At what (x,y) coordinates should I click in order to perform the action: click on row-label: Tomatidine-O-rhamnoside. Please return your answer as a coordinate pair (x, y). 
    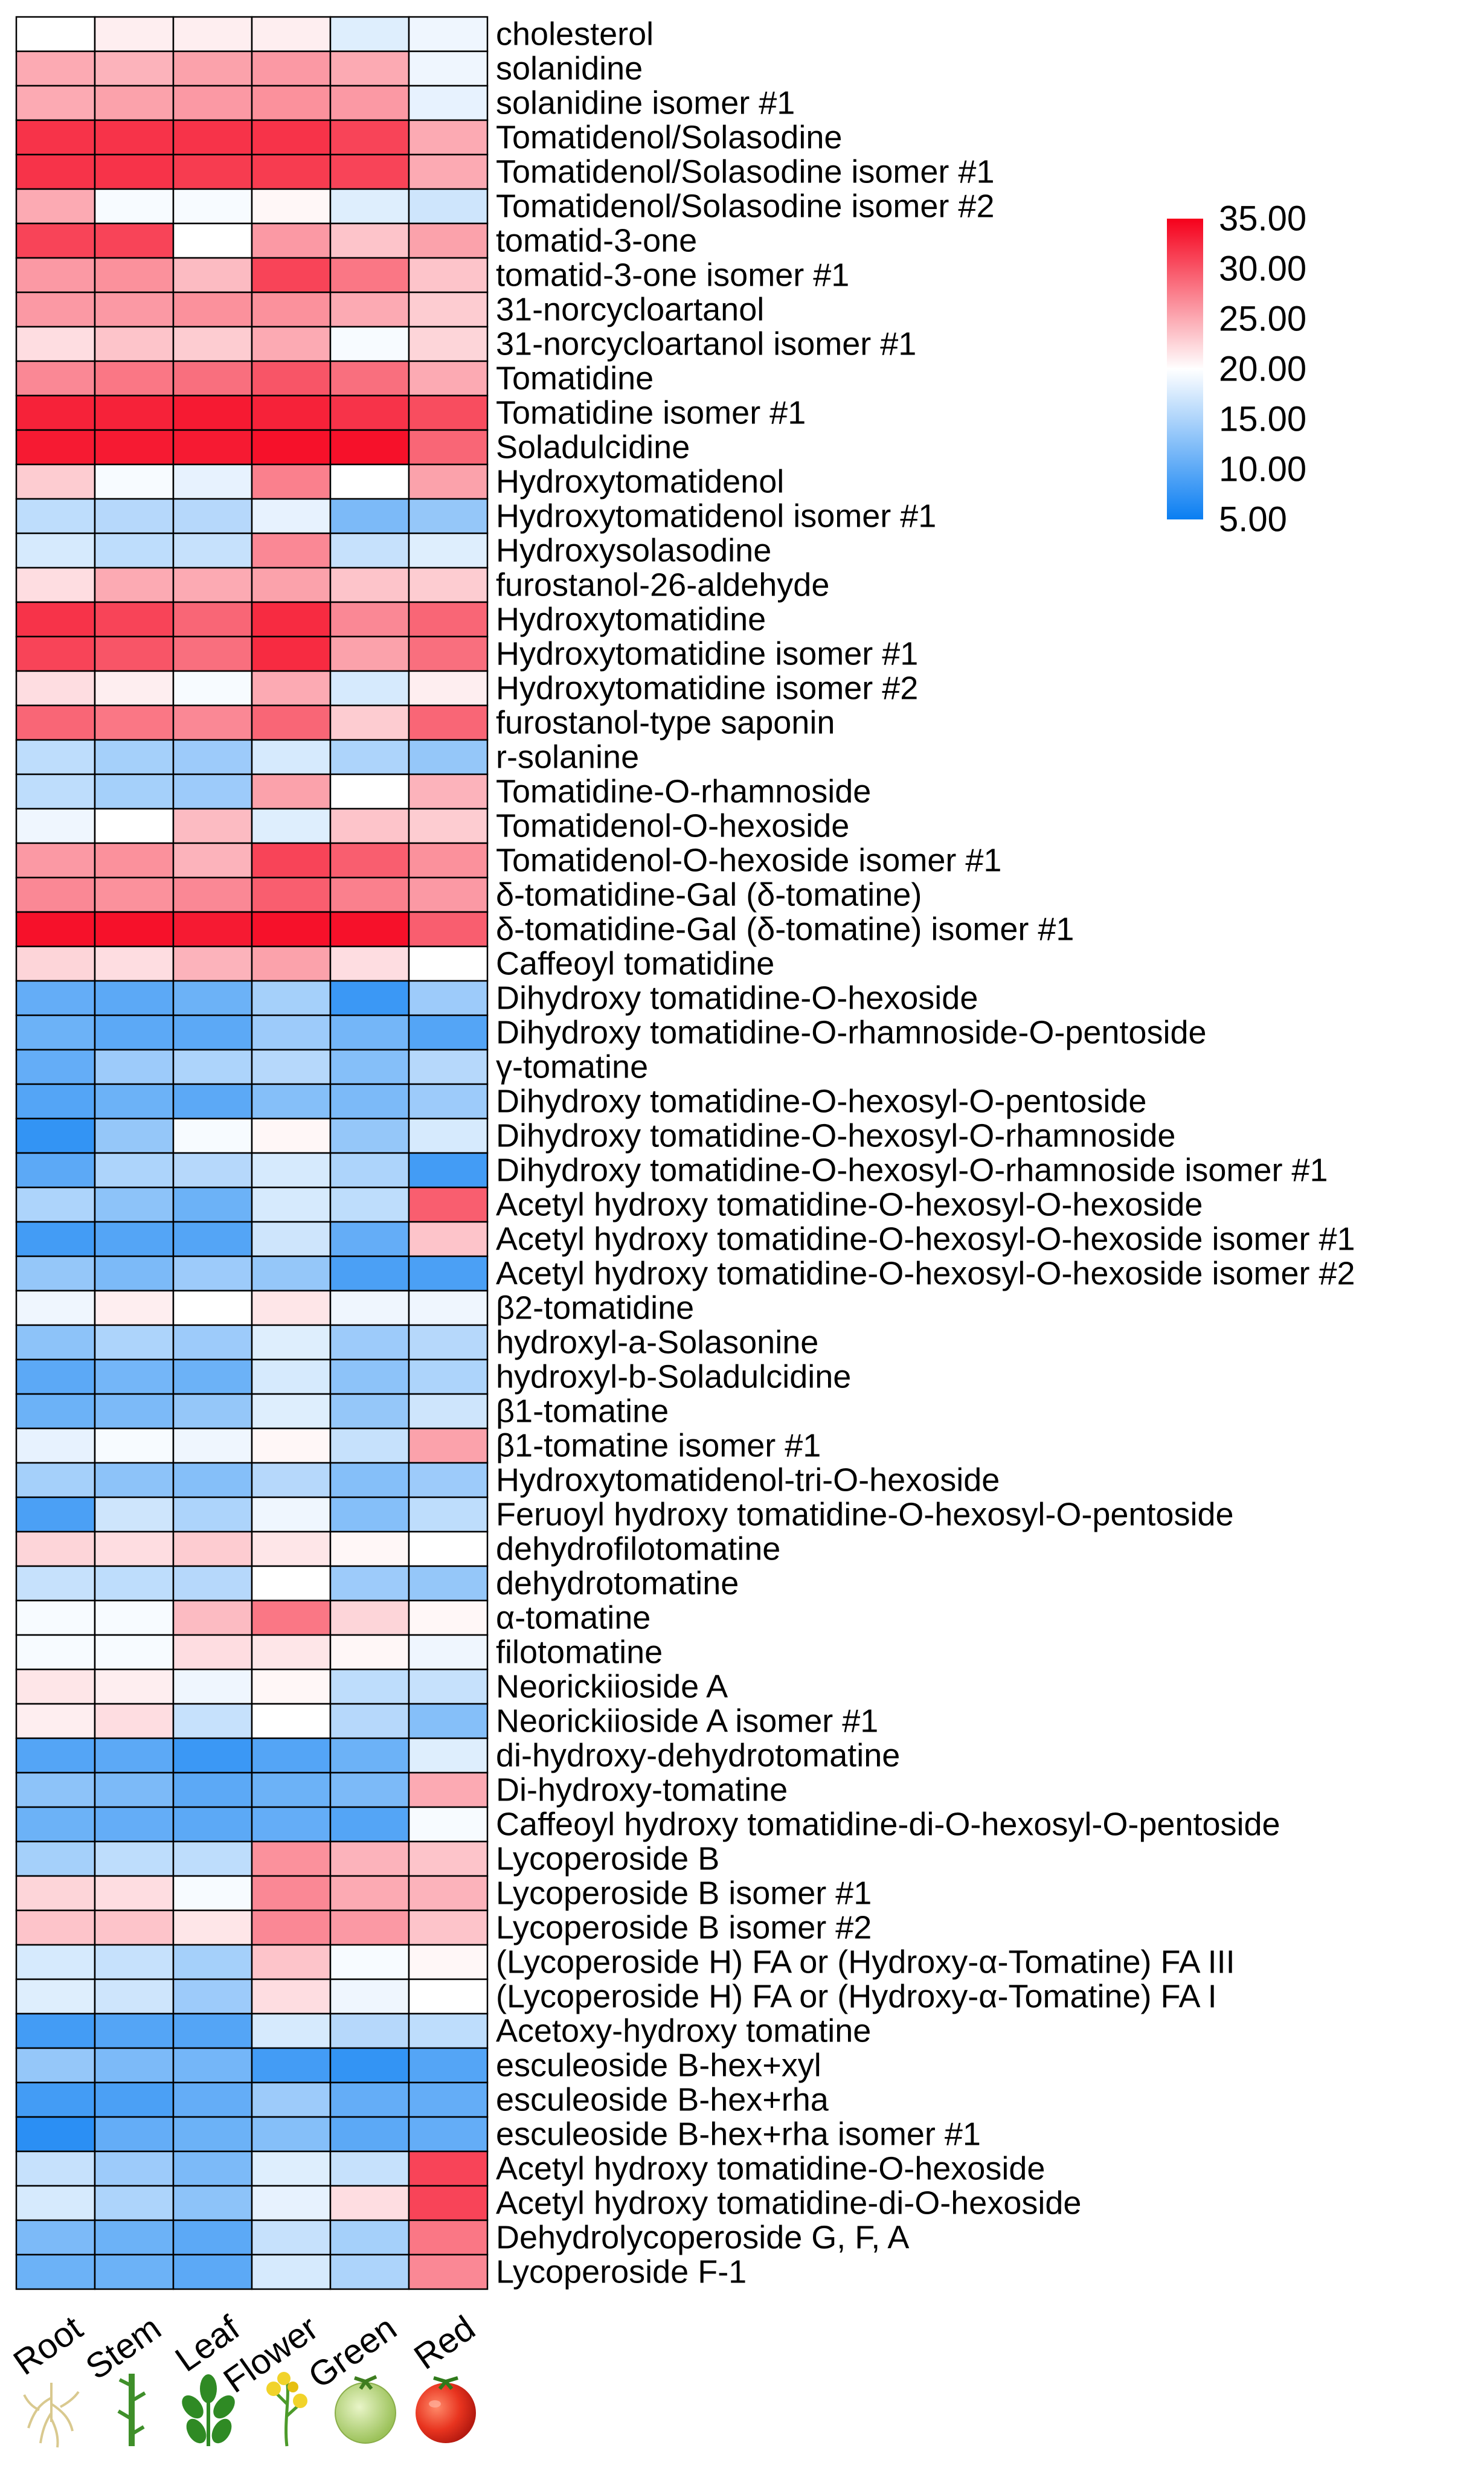
    Looking at the image, I should click on (684, 792).